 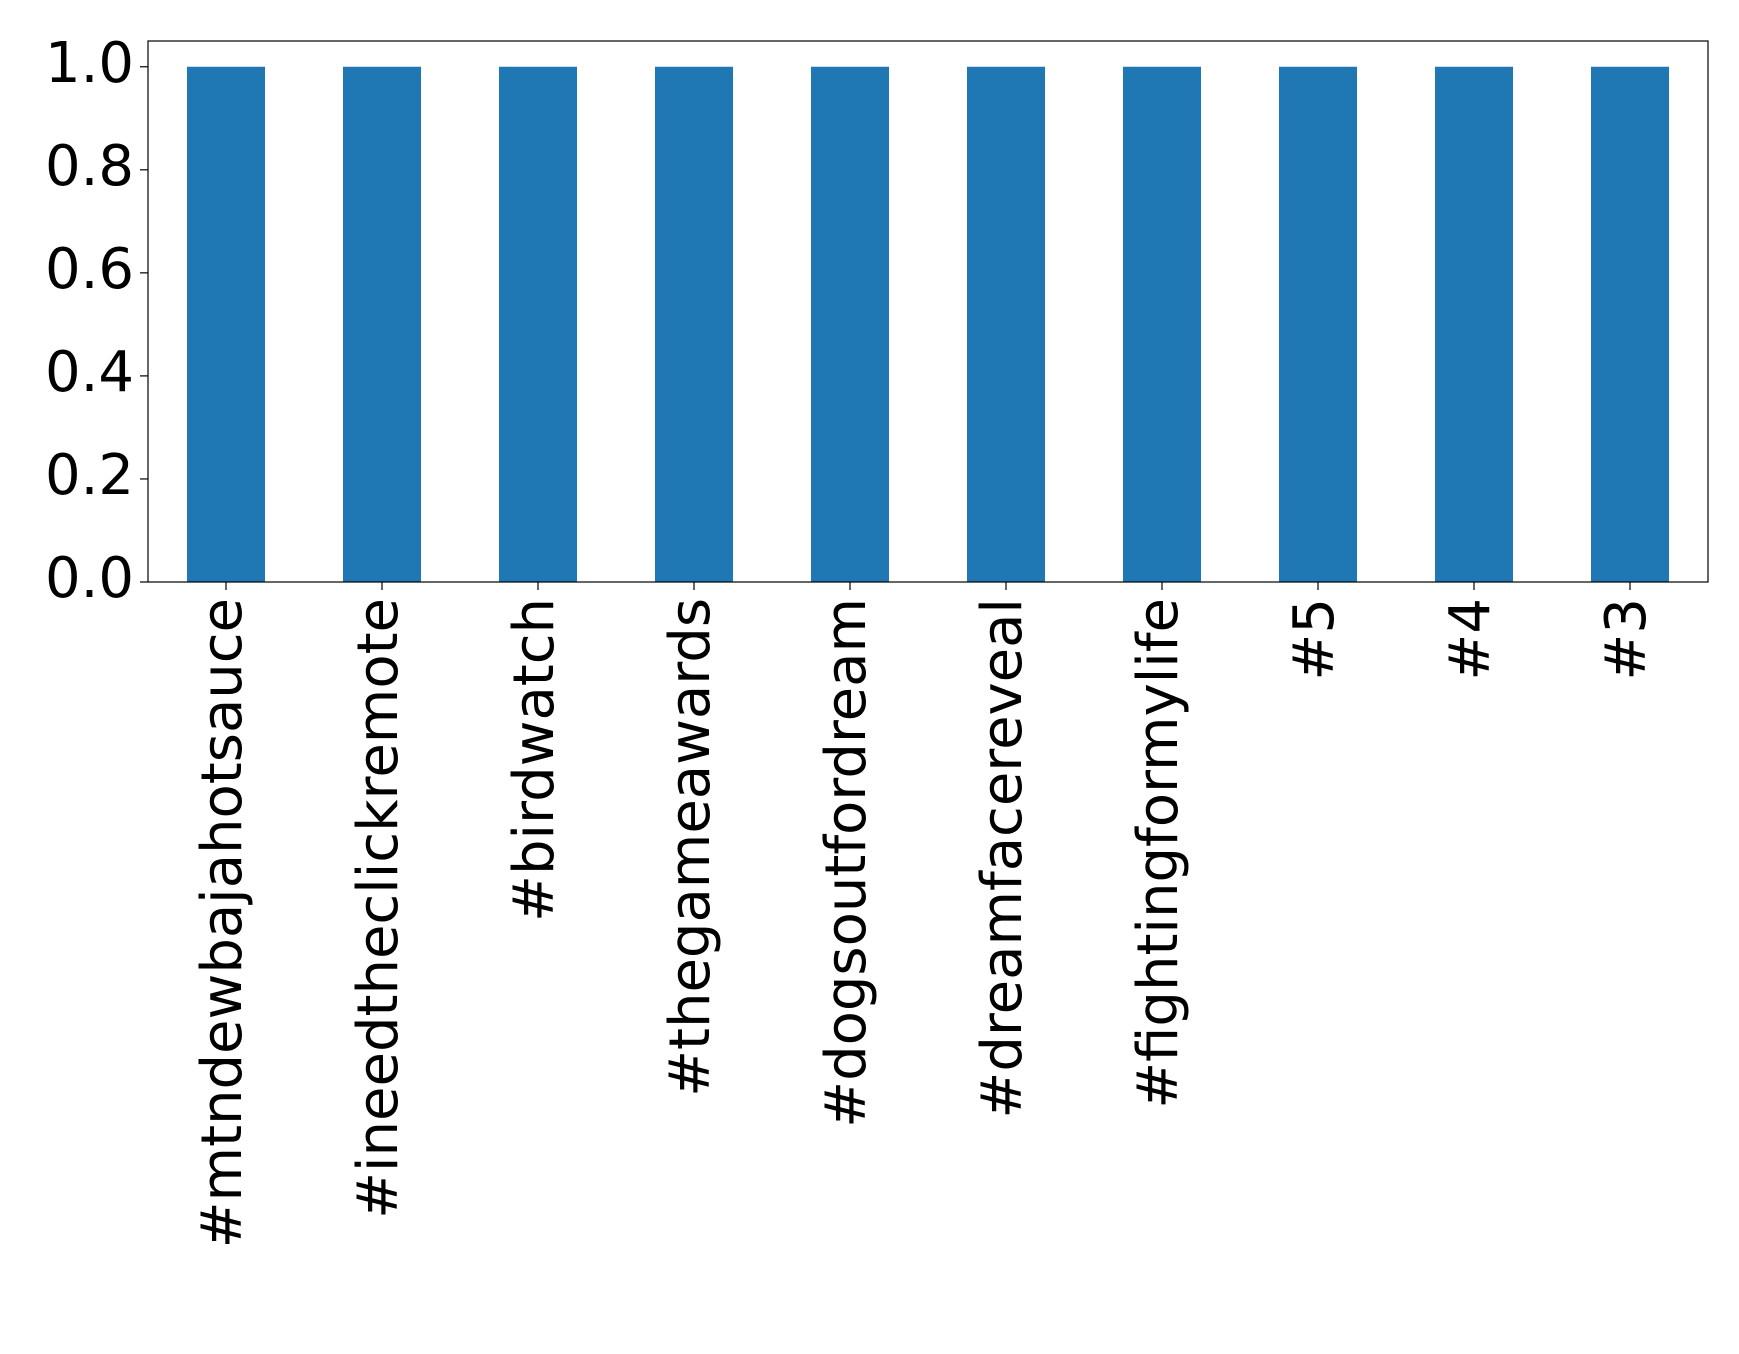 I want to click on x-tick-label: #birdwatch, so click(x=534, y=760).